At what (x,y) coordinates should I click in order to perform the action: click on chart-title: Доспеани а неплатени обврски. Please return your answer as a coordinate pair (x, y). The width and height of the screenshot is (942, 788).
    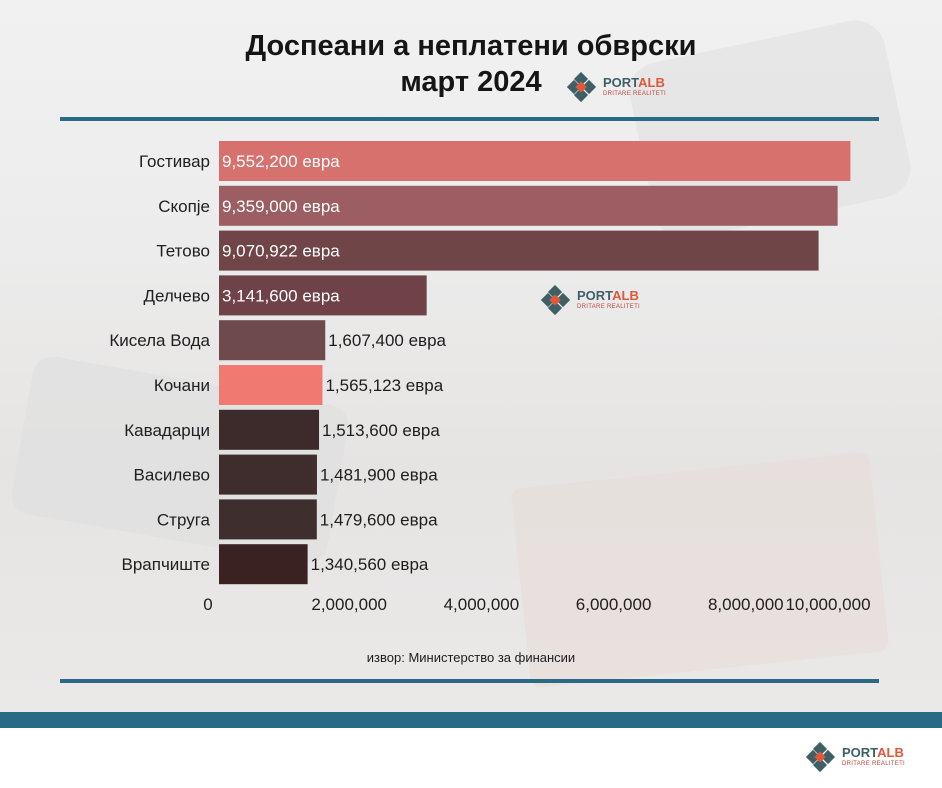
    Looking at the image, I should click on (471, 46).